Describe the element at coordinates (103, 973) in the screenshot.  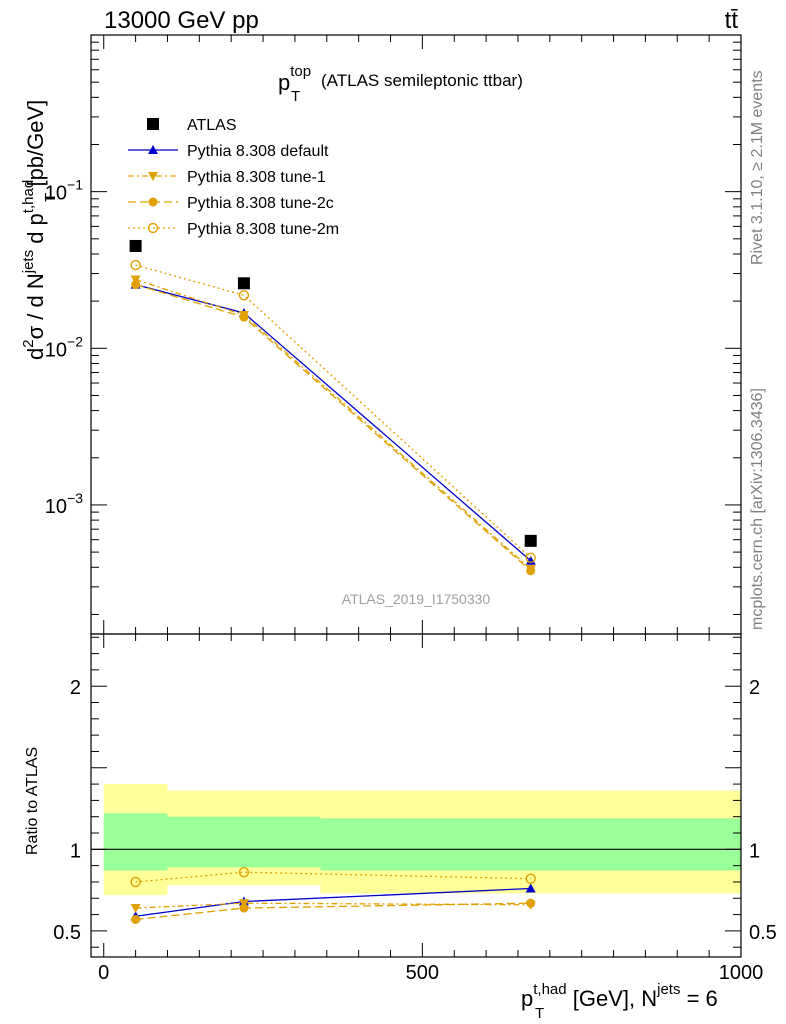
I see `x-tick-label: 0` at that location.